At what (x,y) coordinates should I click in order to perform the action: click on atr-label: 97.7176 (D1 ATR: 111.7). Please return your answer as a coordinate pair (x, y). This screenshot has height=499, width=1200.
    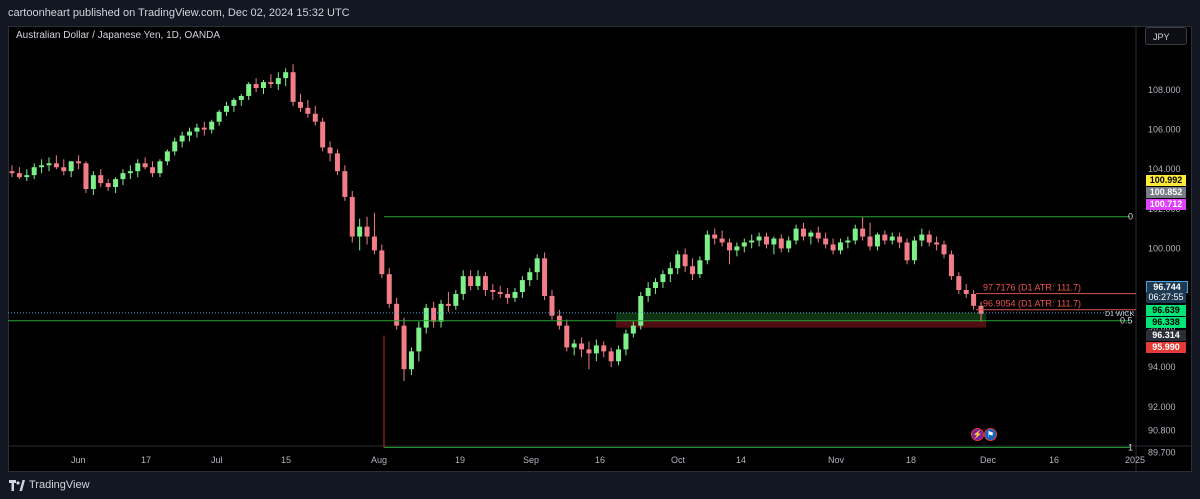
    Looking at the image, I should click on (1032, 288).